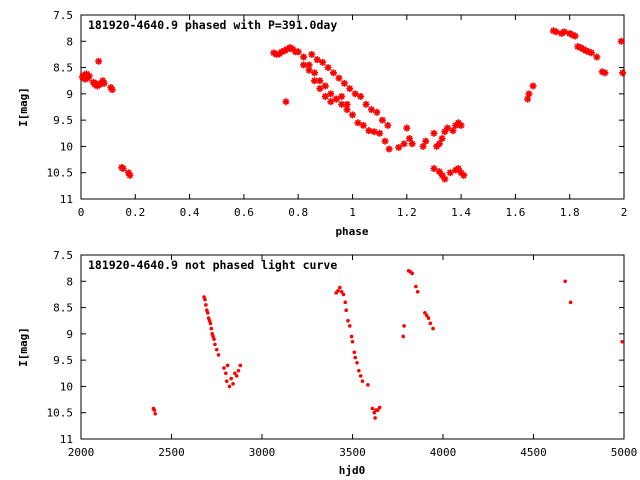 The image size is (640, 480). What do you see at coordinates (66, 439) in the screenshot?
I see `y-tick-label: 11` at bounding box center [66, 439].